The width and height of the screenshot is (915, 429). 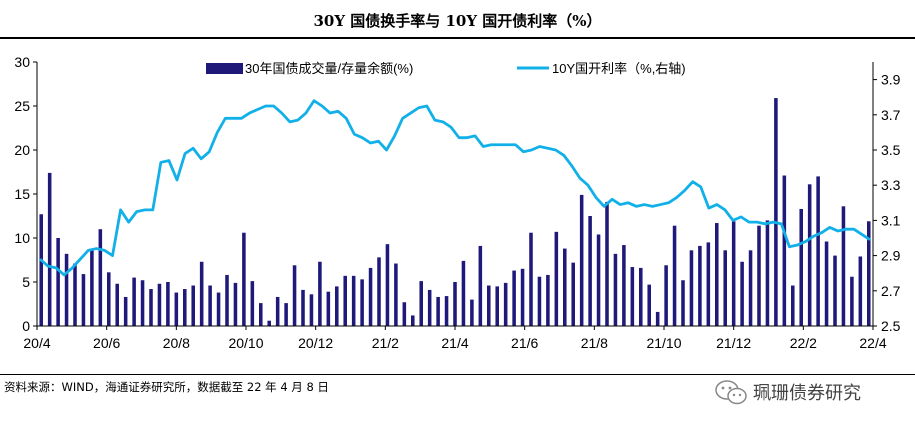 What do you see at coordinates (731, 392) in the screenshot?
I see `wechat-icon` at bounding box center [731, 392].